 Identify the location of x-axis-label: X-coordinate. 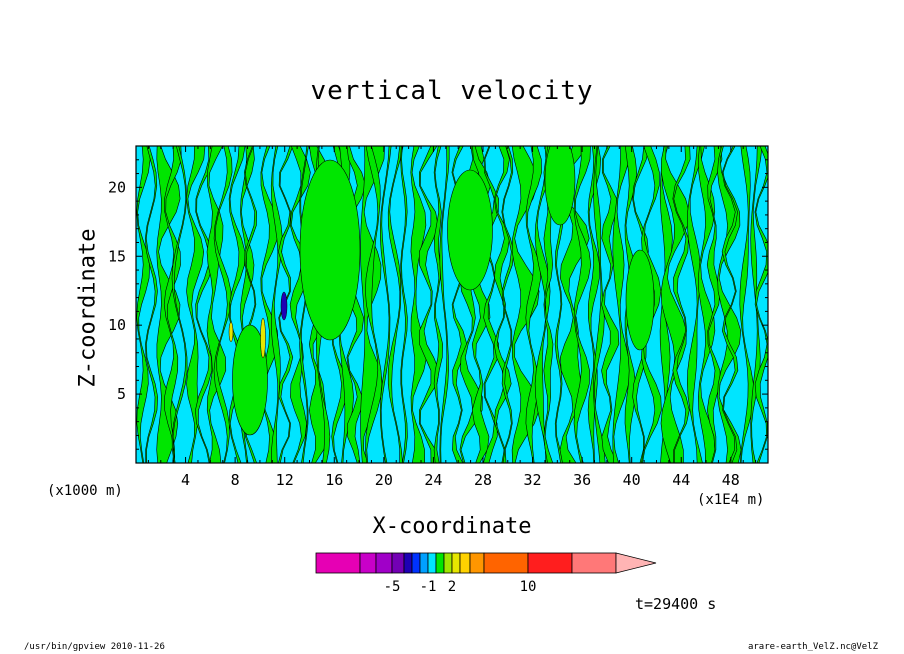
(452, 526).